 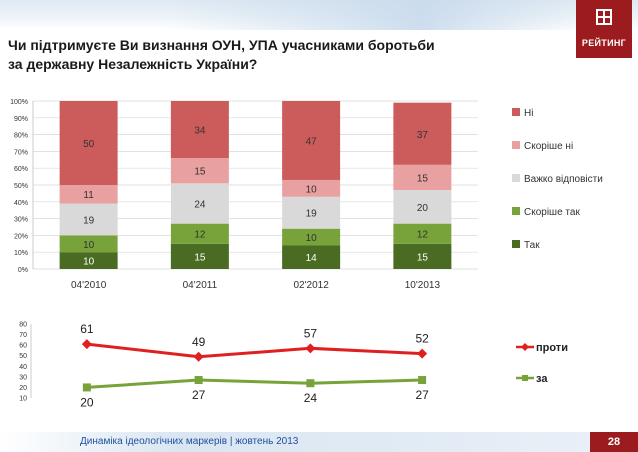 I want to click on data-label: 11, so click(x=88, y=195).